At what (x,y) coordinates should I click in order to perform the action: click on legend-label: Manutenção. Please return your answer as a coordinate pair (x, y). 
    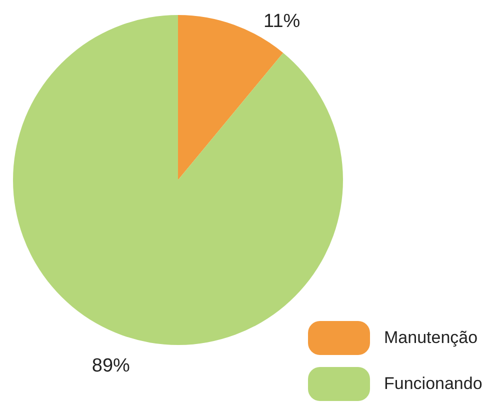
    Looking at the image, I should click on (431, 338).